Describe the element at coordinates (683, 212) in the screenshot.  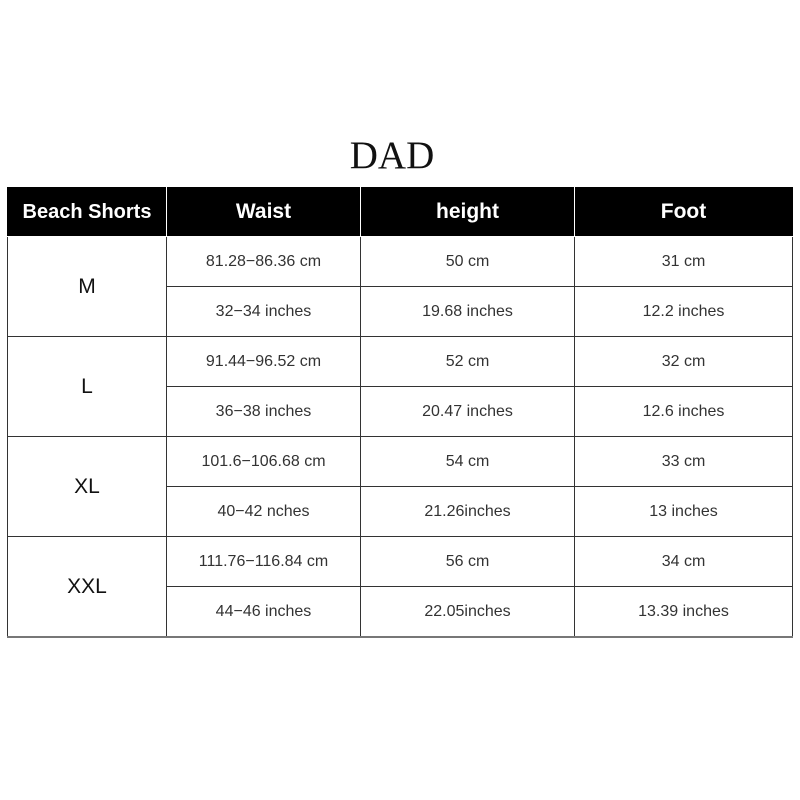
I see `header-foot: Foot` at that location.